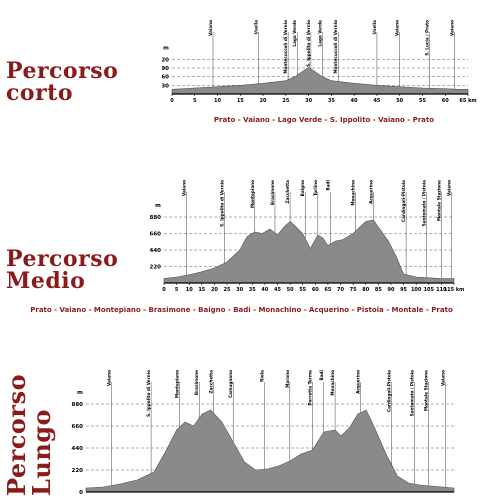 The width and height of the screenshot is (483, 500). I want to click on x-tick-label: 0, so click(164, 290).